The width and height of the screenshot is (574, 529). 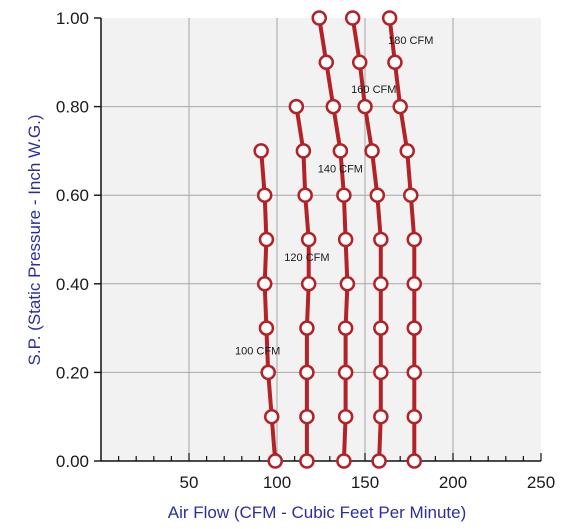 What do you see at coordinates (72, 461) in the screenshot?
I see `y-tick-label: 0.00` at bounding box center [72, 461].